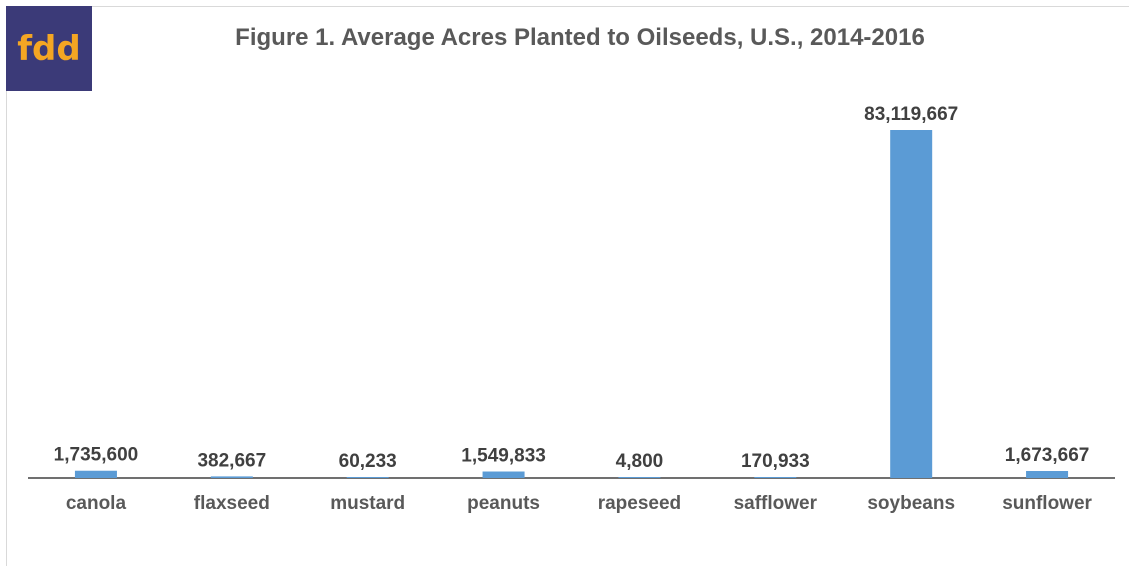 The height and width of the screenshot is (567, 1130). I want to click on fdd-logo: fdd, so click(49, 48).